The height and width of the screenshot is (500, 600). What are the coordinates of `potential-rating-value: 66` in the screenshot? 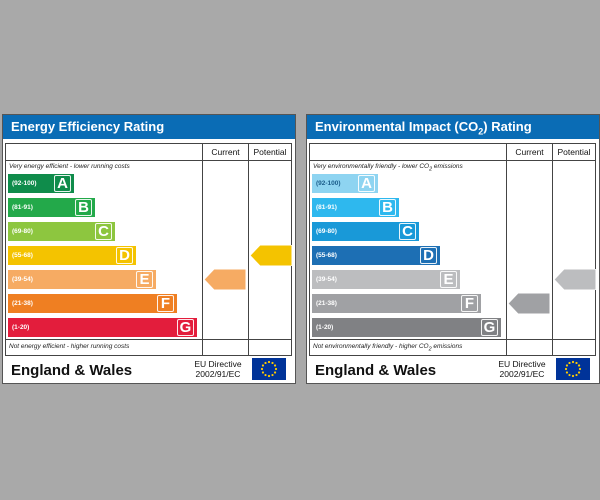 It's located at (237, 255).